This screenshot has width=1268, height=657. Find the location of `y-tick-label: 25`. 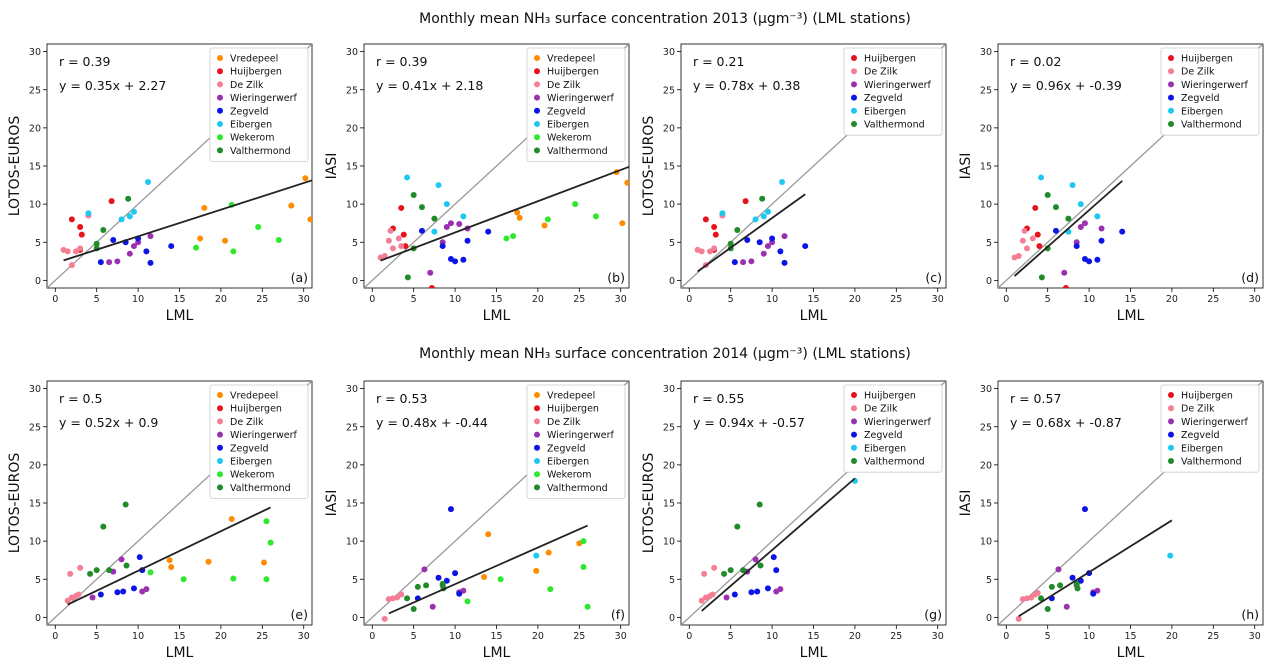

y-tick-label: 25 is located at coordinates (35, 90).